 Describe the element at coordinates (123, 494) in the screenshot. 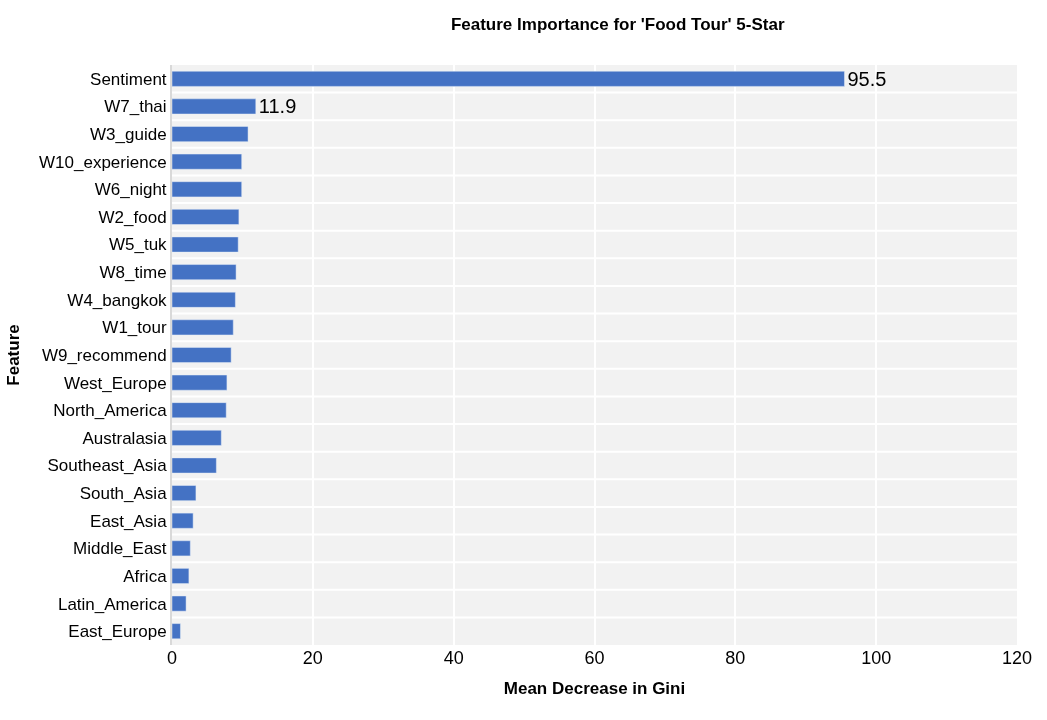

I see `y-tick-label: South_Asia` at that location.